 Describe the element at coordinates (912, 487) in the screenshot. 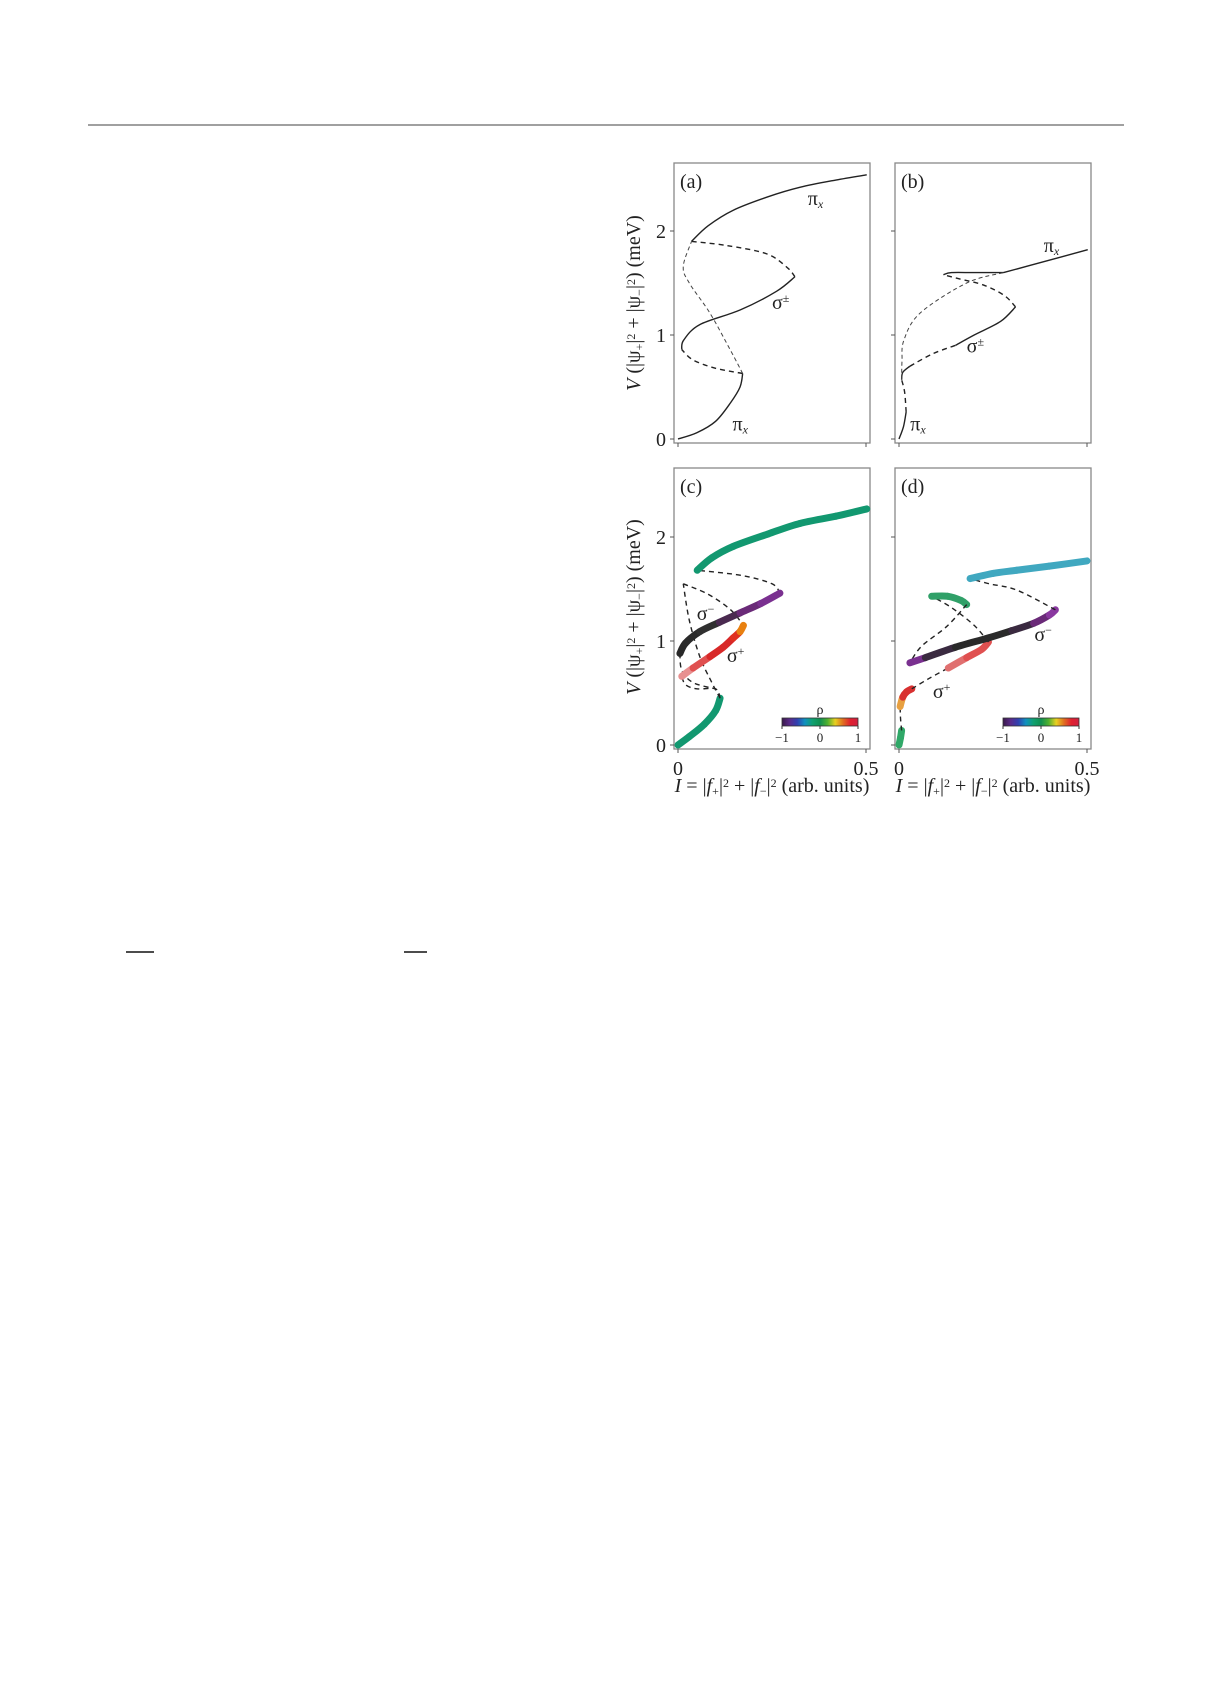

I see `panel-label: (d)` at that location.